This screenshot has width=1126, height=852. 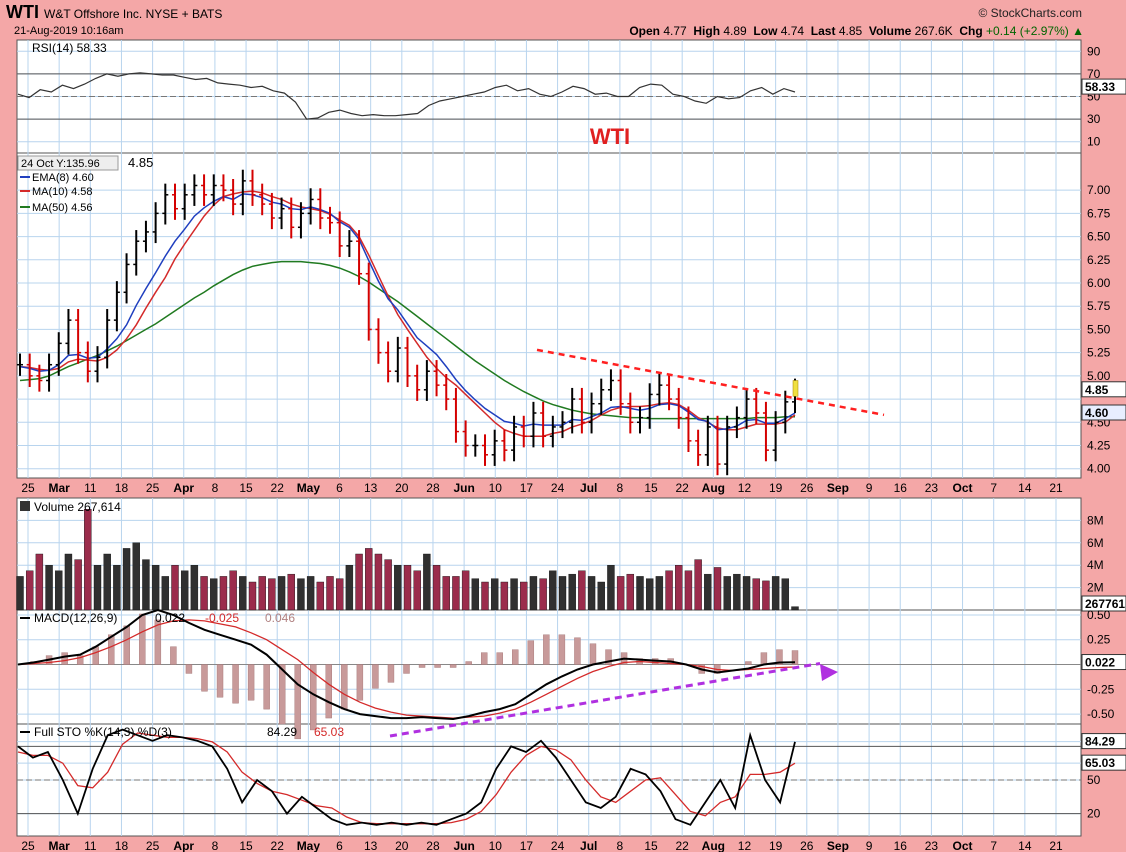 What do you see at coordinates (1094, 119) in the screenshot?
I see `rsi-tick-label: 30` at bounding box center [1094, 119].